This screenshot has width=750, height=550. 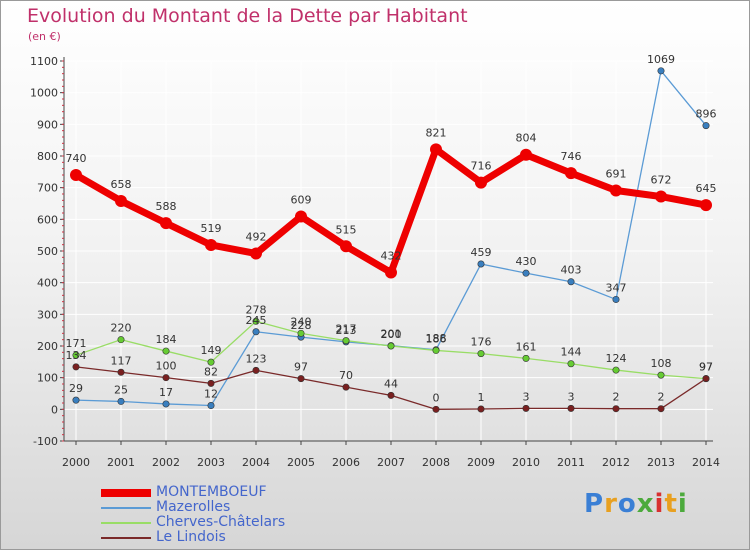 I want to click on data-label: 3, so click(x=571, y=396).